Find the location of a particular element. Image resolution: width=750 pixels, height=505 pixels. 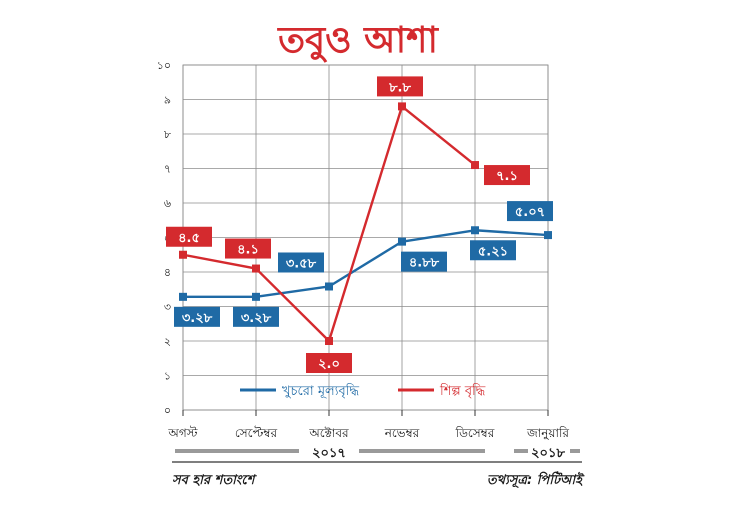

legend: খুচরো মূল্যবৃদ্ধি শিল্প বৃদ্ধি is located at coordinates (363, 391).